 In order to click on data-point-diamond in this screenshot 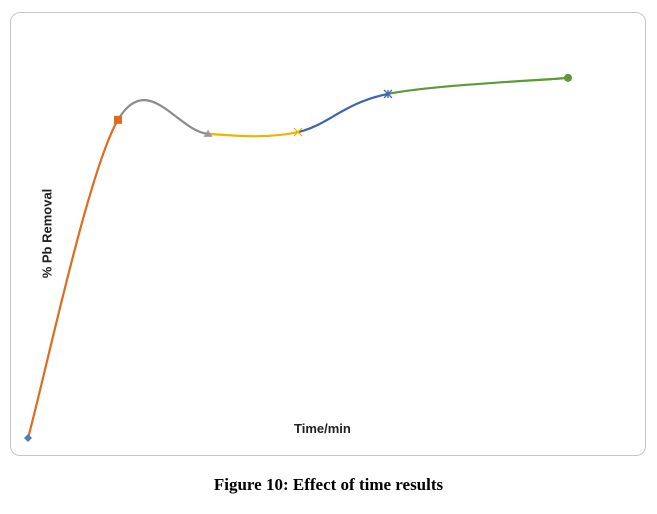, I will do `click(28, 438)`.